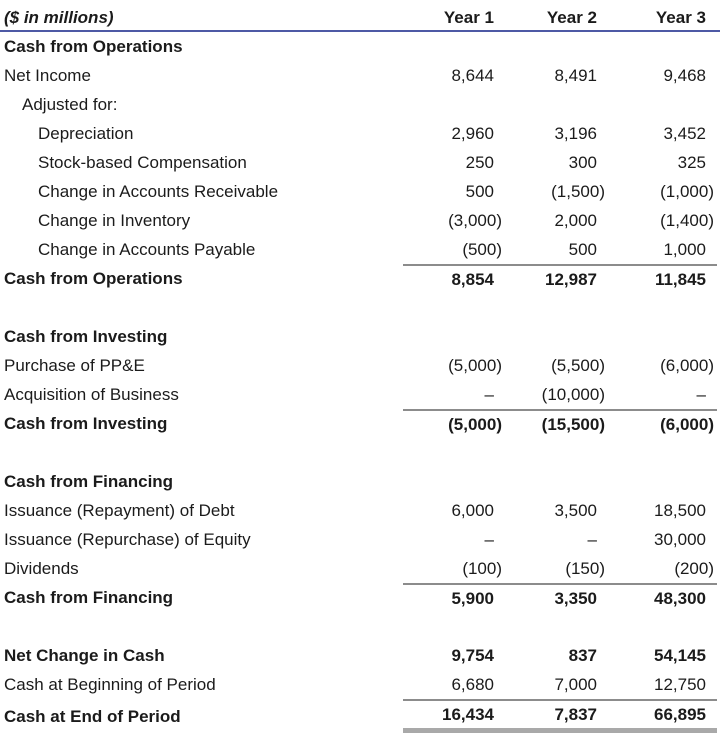 The width and height of the screenshot is (720, 735). I want to click on value-year3: –, so click(701, 394).